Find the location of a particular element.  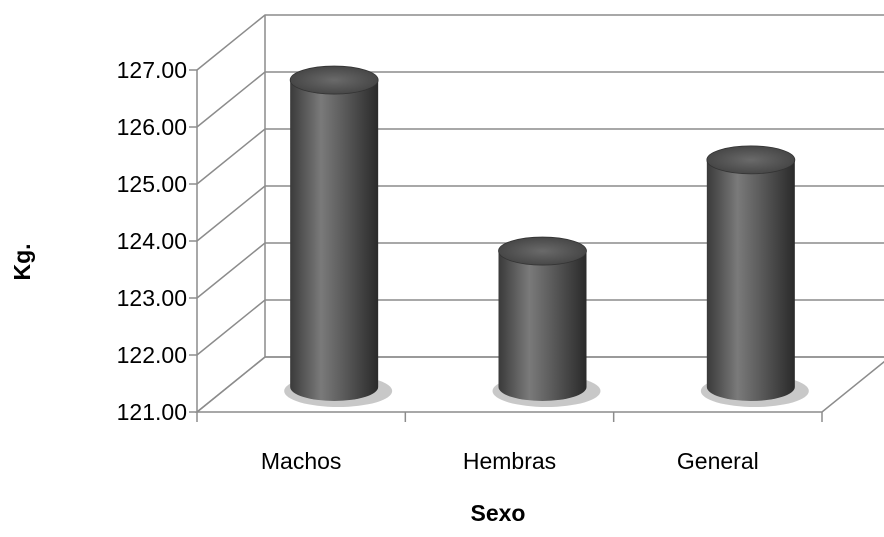

y-tick-label: 123.00 is located at coordinates (152, 298).